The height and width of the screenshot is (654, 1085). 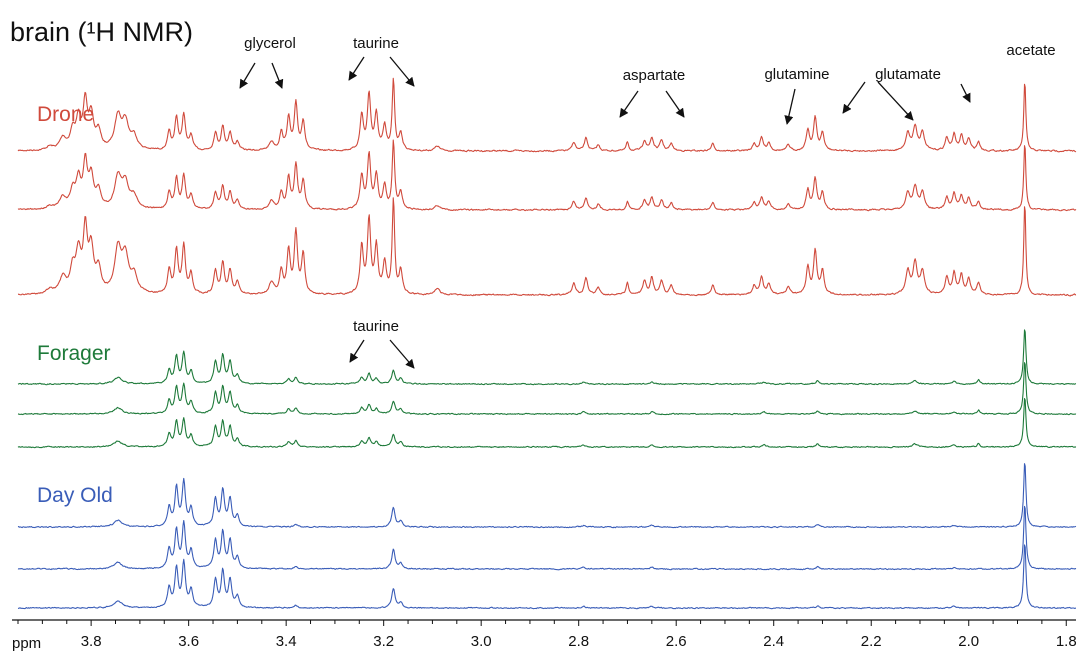 I want to click on group-label-day-old: Day Old, so click(x=75, y=495).